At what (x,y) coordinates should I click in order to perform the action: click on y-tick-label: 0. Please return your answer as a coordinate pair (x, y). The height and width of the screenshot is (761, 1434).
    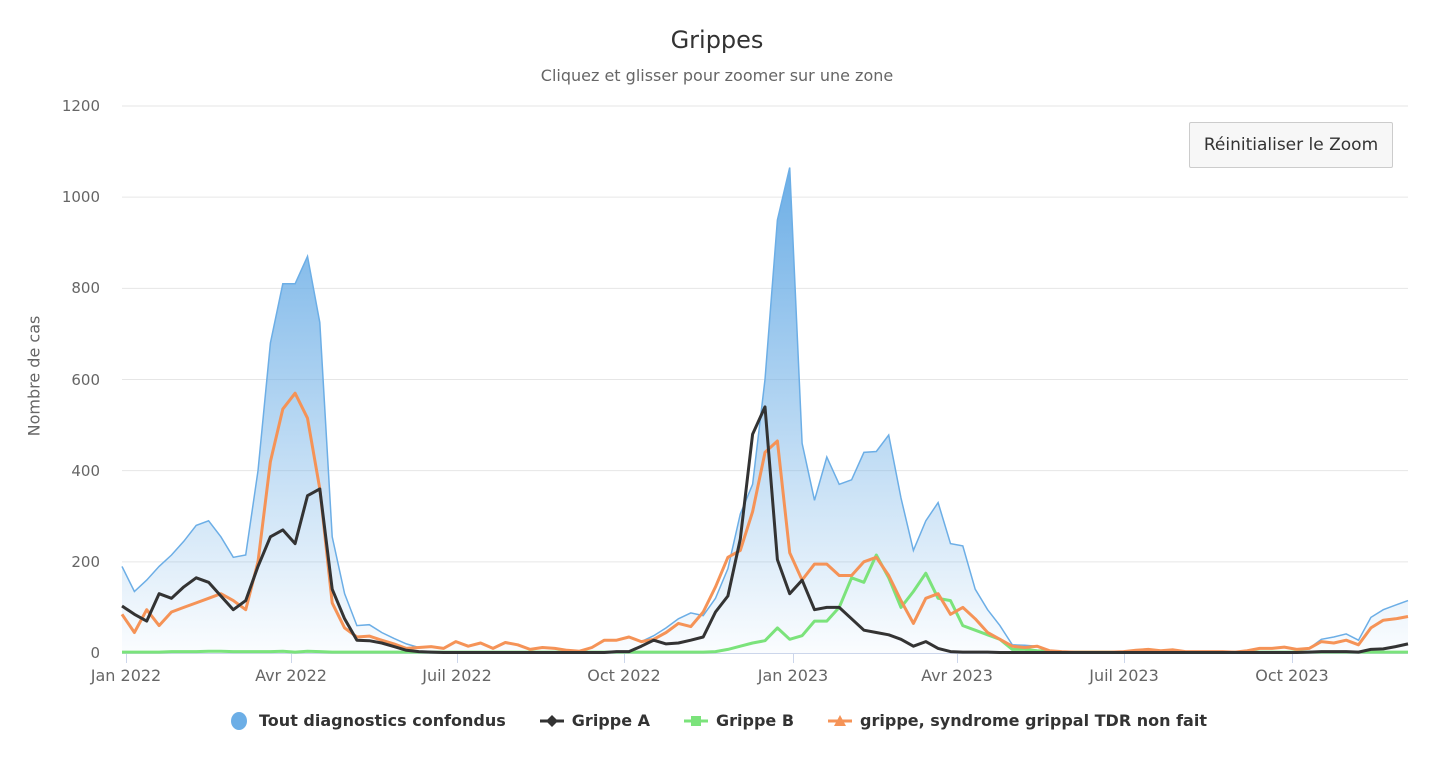
    Looking at the image, I should click on (95, 653).